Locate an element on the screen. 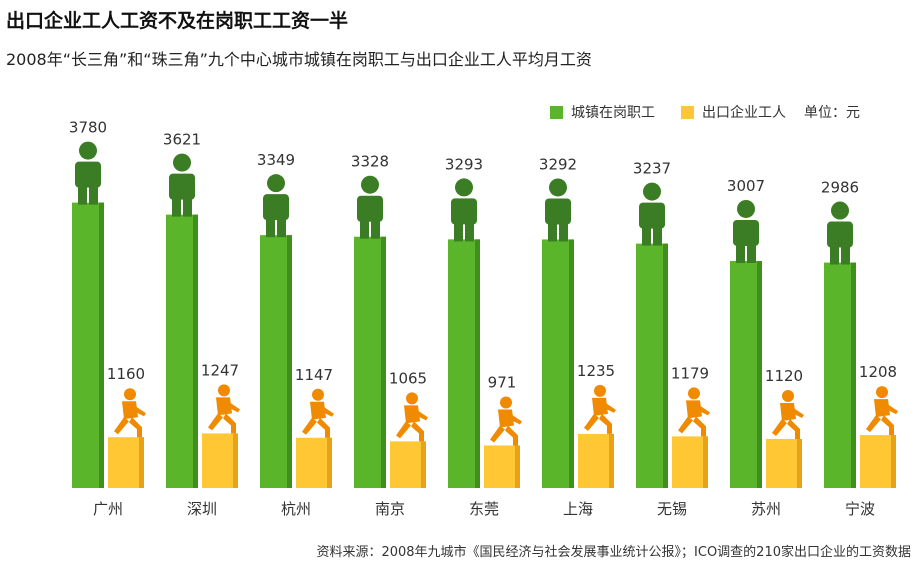 The width and height of the screenshot is (917, 566). value-label-export-6: 1179 is located at coordinates (690, 373).